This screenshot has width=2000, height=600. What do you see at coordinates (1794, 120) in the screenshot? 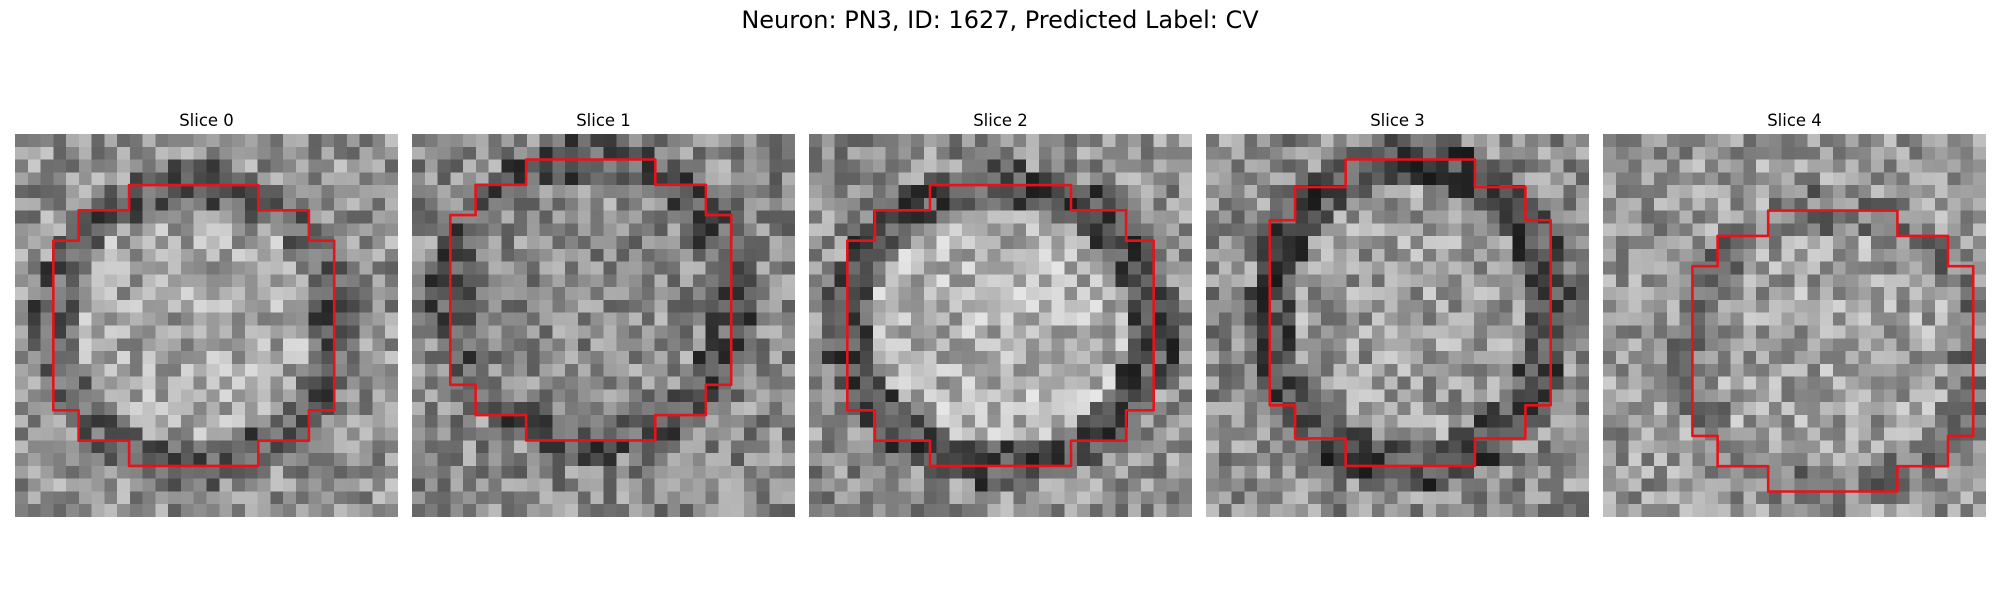
I see `slice-title: Slice 4` at bounding box center [1794, 120].